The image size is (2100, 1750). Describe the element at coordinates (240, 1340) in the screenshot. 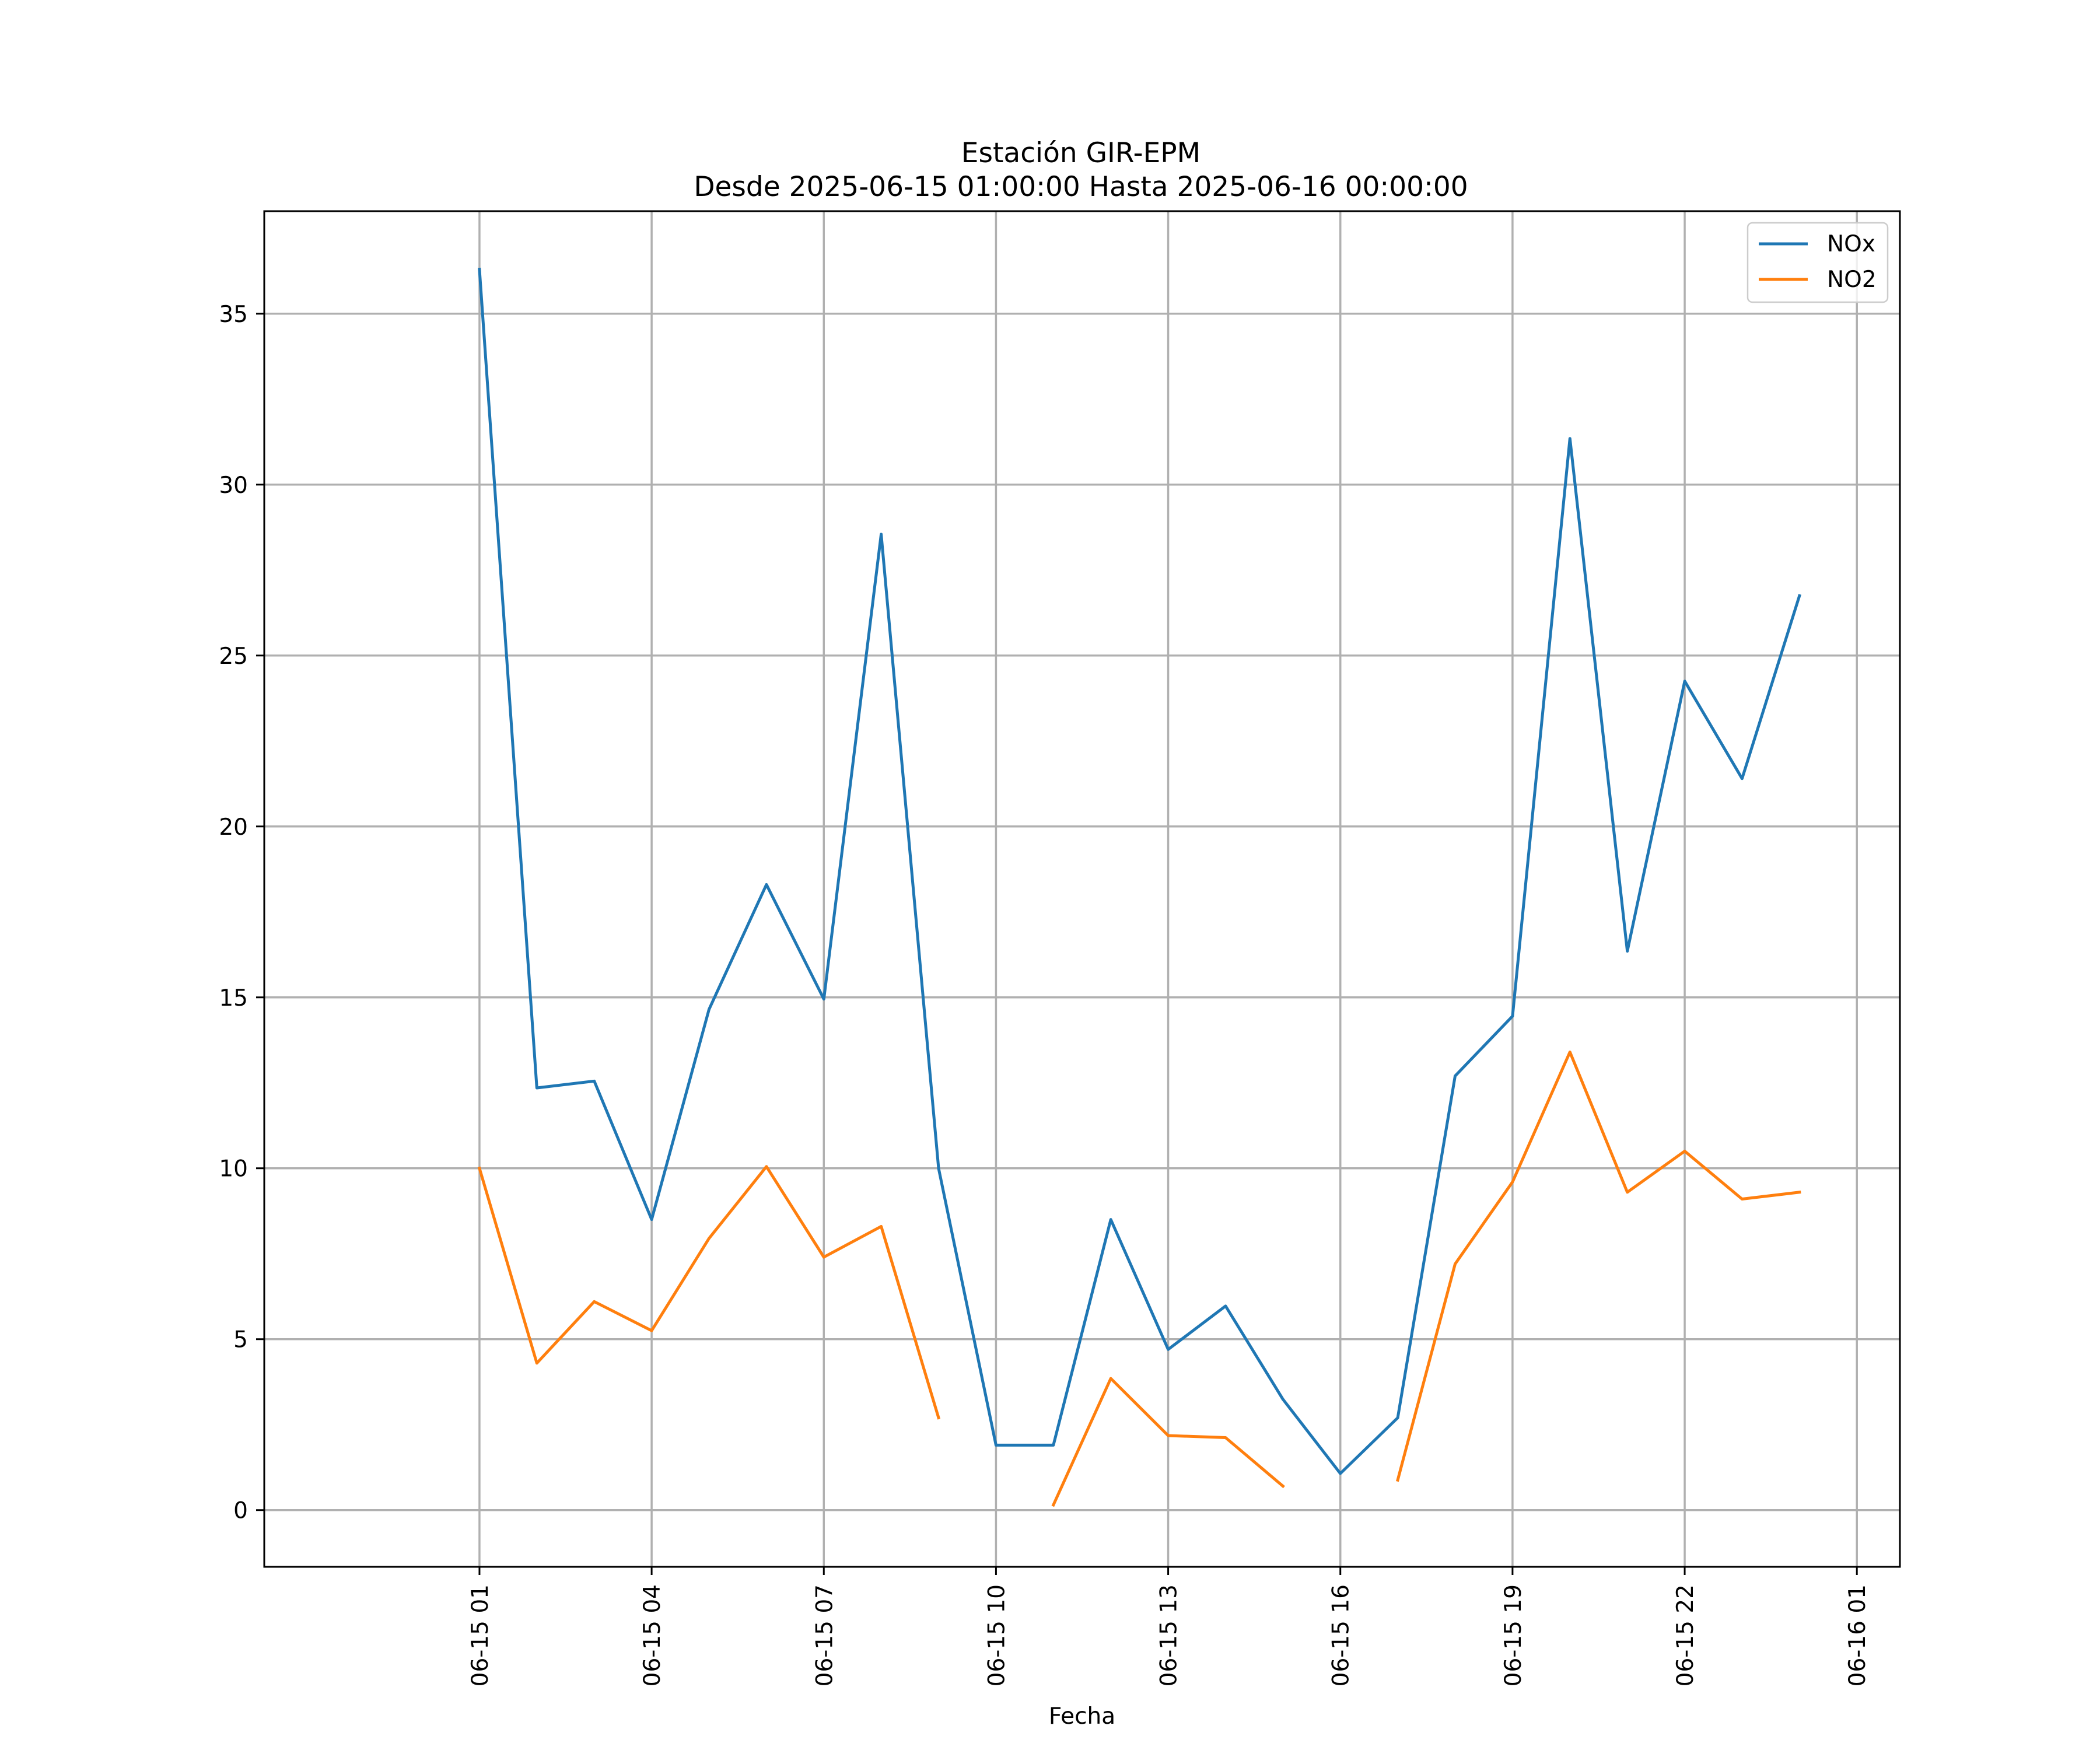

I see `y-tick-label: 5` at that location.